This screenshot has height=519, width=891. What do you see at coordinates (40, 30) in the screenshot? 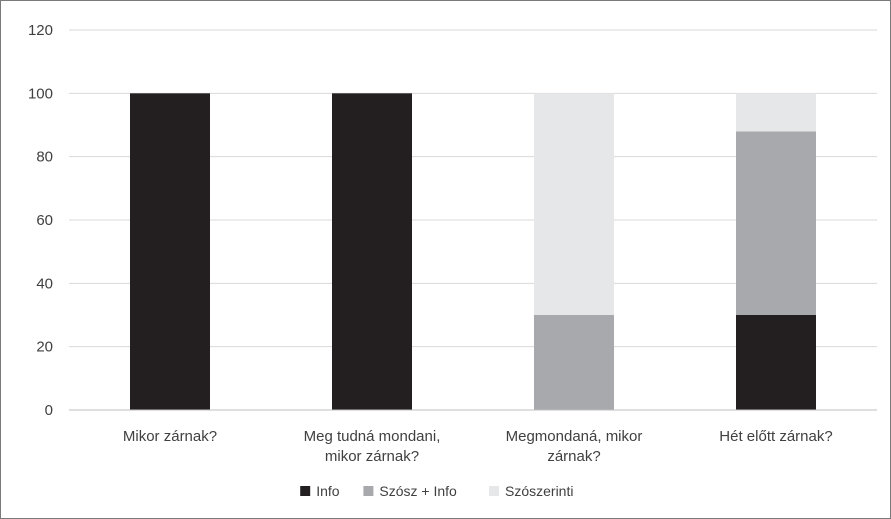
I see `y-tick-label: 120` at bounding box center [40, 30].